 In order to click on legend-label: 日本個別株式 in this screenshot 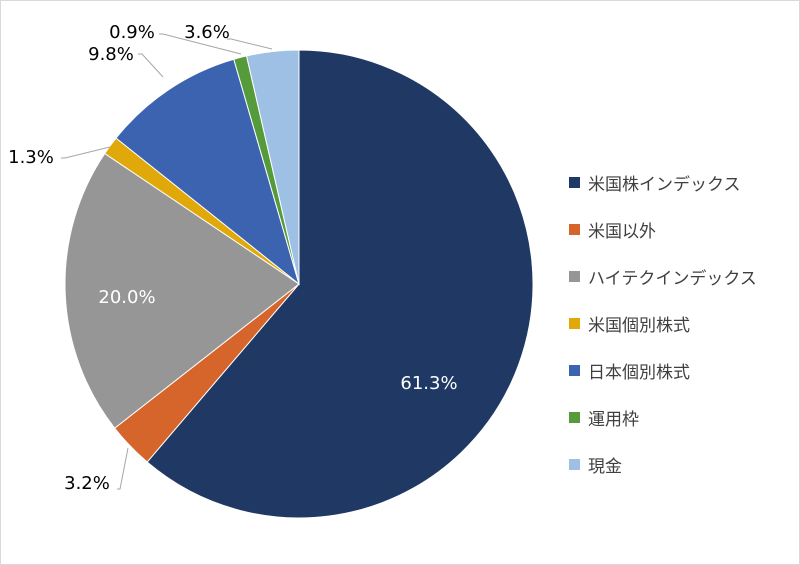, I will do `click(639, 373)`.